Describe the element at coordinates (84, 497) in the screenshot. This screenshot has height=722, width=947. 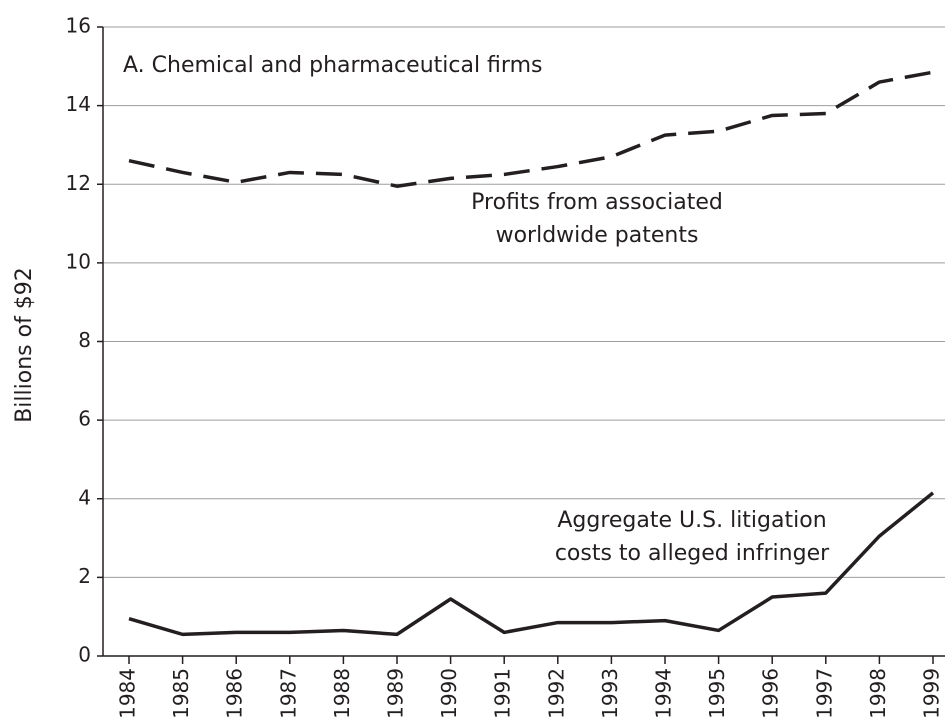
I see `y-tick-label: 4` at that location.